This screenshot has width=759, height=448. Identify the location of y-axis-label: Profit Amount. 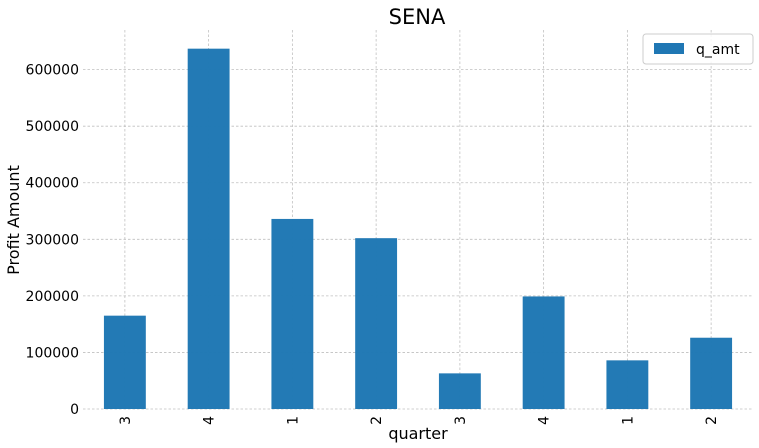
(13, 220).